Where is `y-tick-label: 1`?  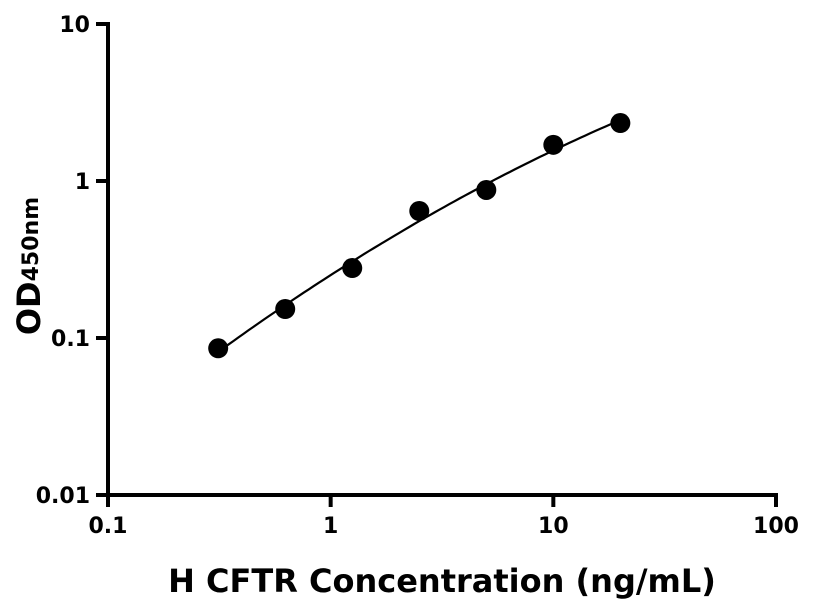 y-tick-label: 1 is located at coordinates (82, 182).